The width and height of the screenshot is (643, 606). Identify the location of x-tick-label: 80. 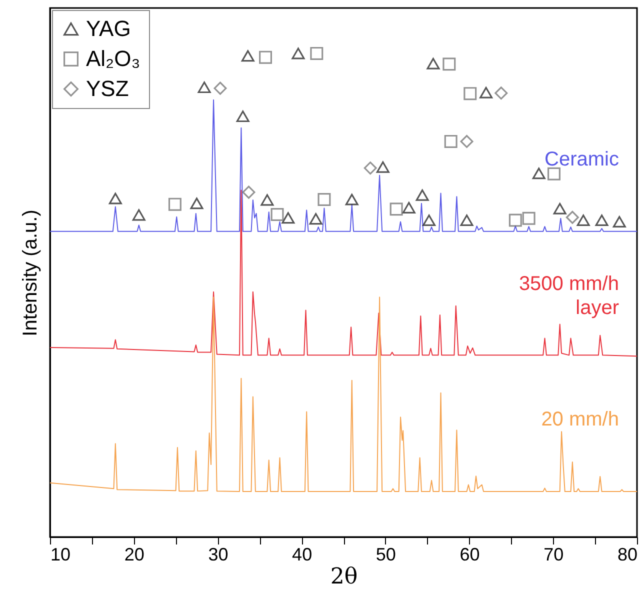
(627, 554).